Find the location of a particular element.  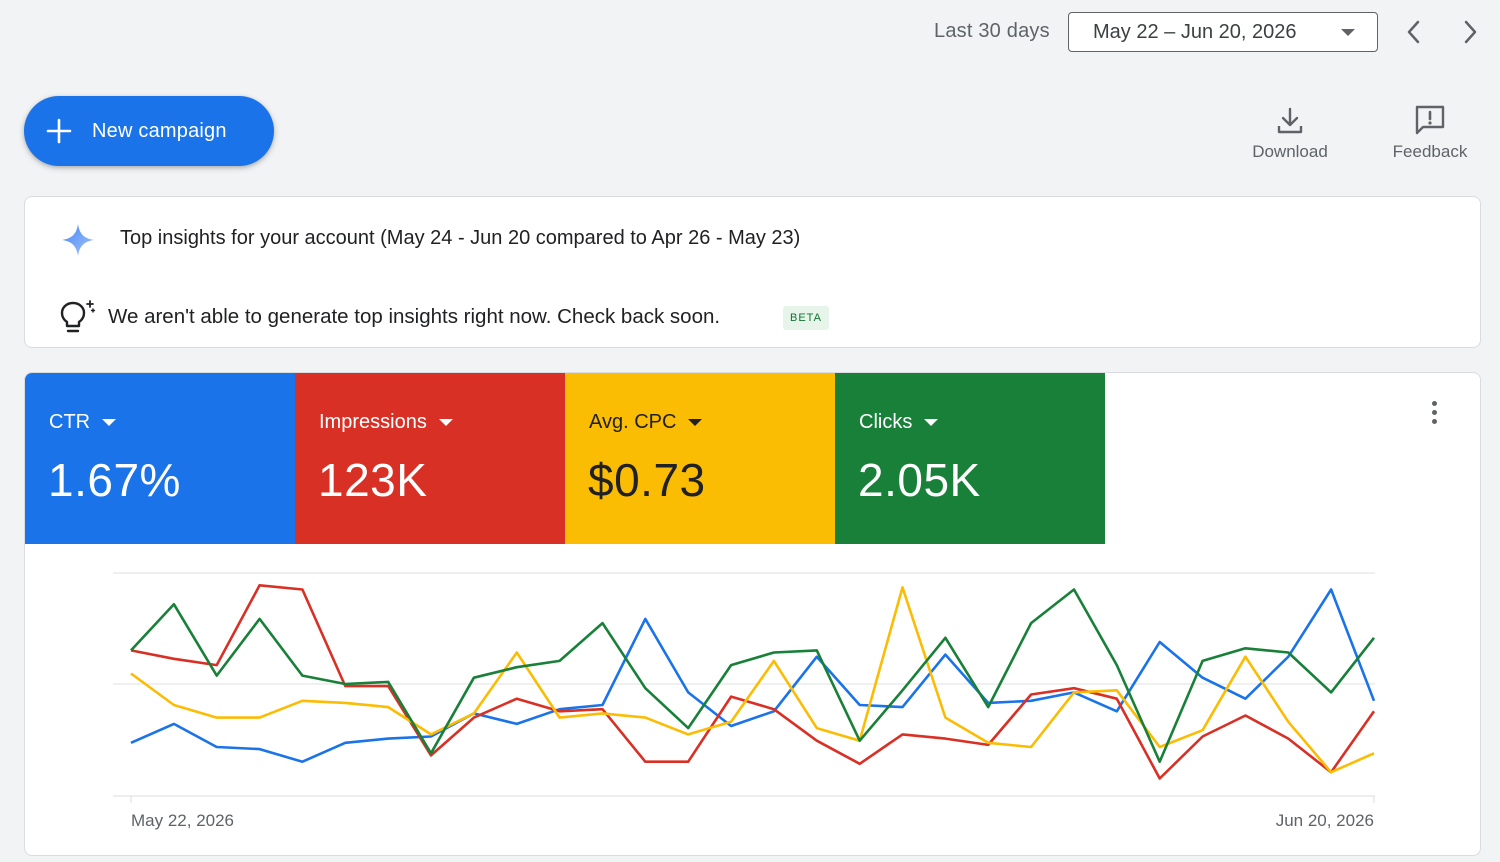

metric-value: 2.05K is located at coordinates (919, 480).